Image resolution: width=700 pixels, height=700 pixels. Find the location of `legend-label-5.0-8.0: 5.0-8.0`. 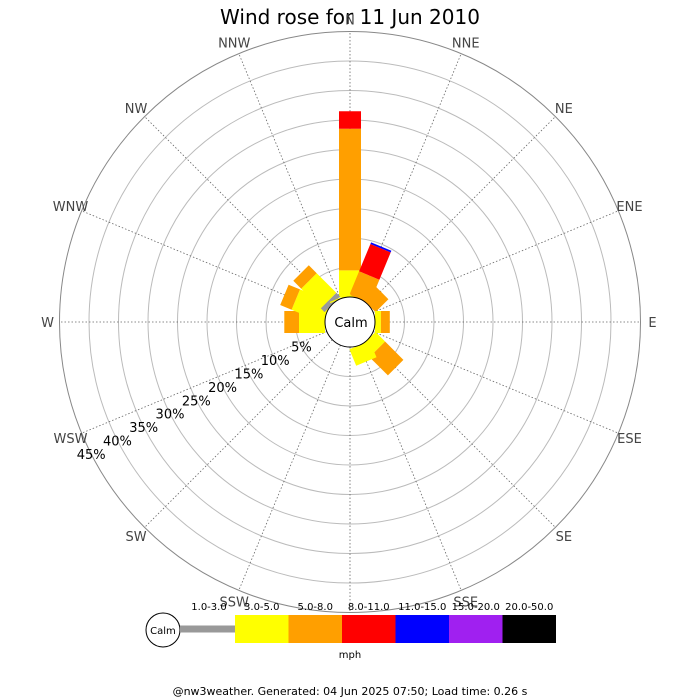

legend-label-5.0-8.0: 5.0-8.0 is located at coordinates (315, 607).